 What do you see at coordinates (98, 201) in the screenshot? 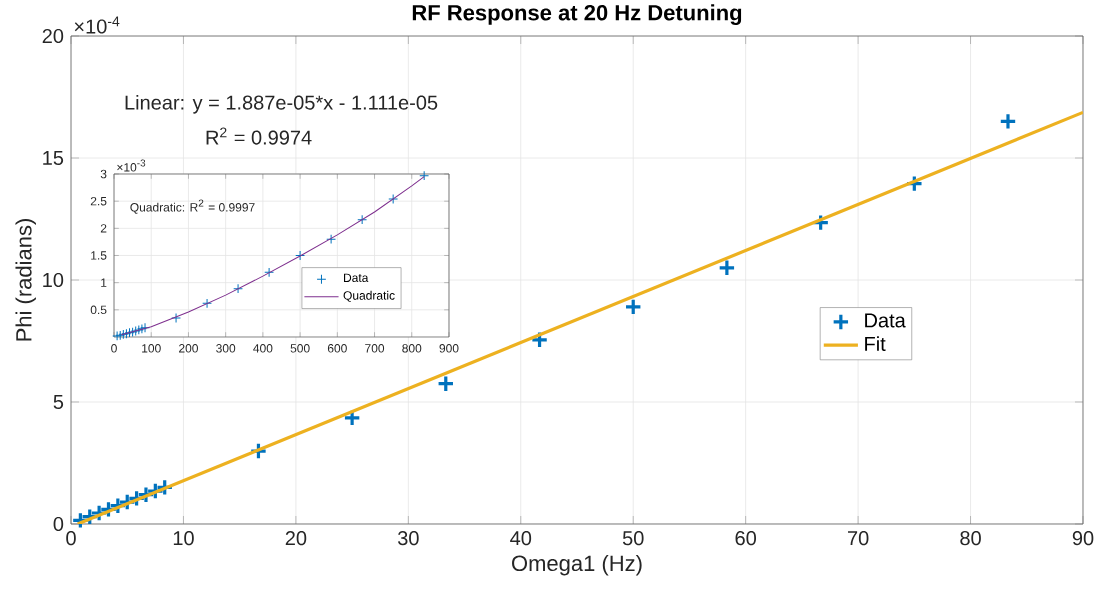
I see `y-tick-label: 2.5` at bounding box center [98, 201].